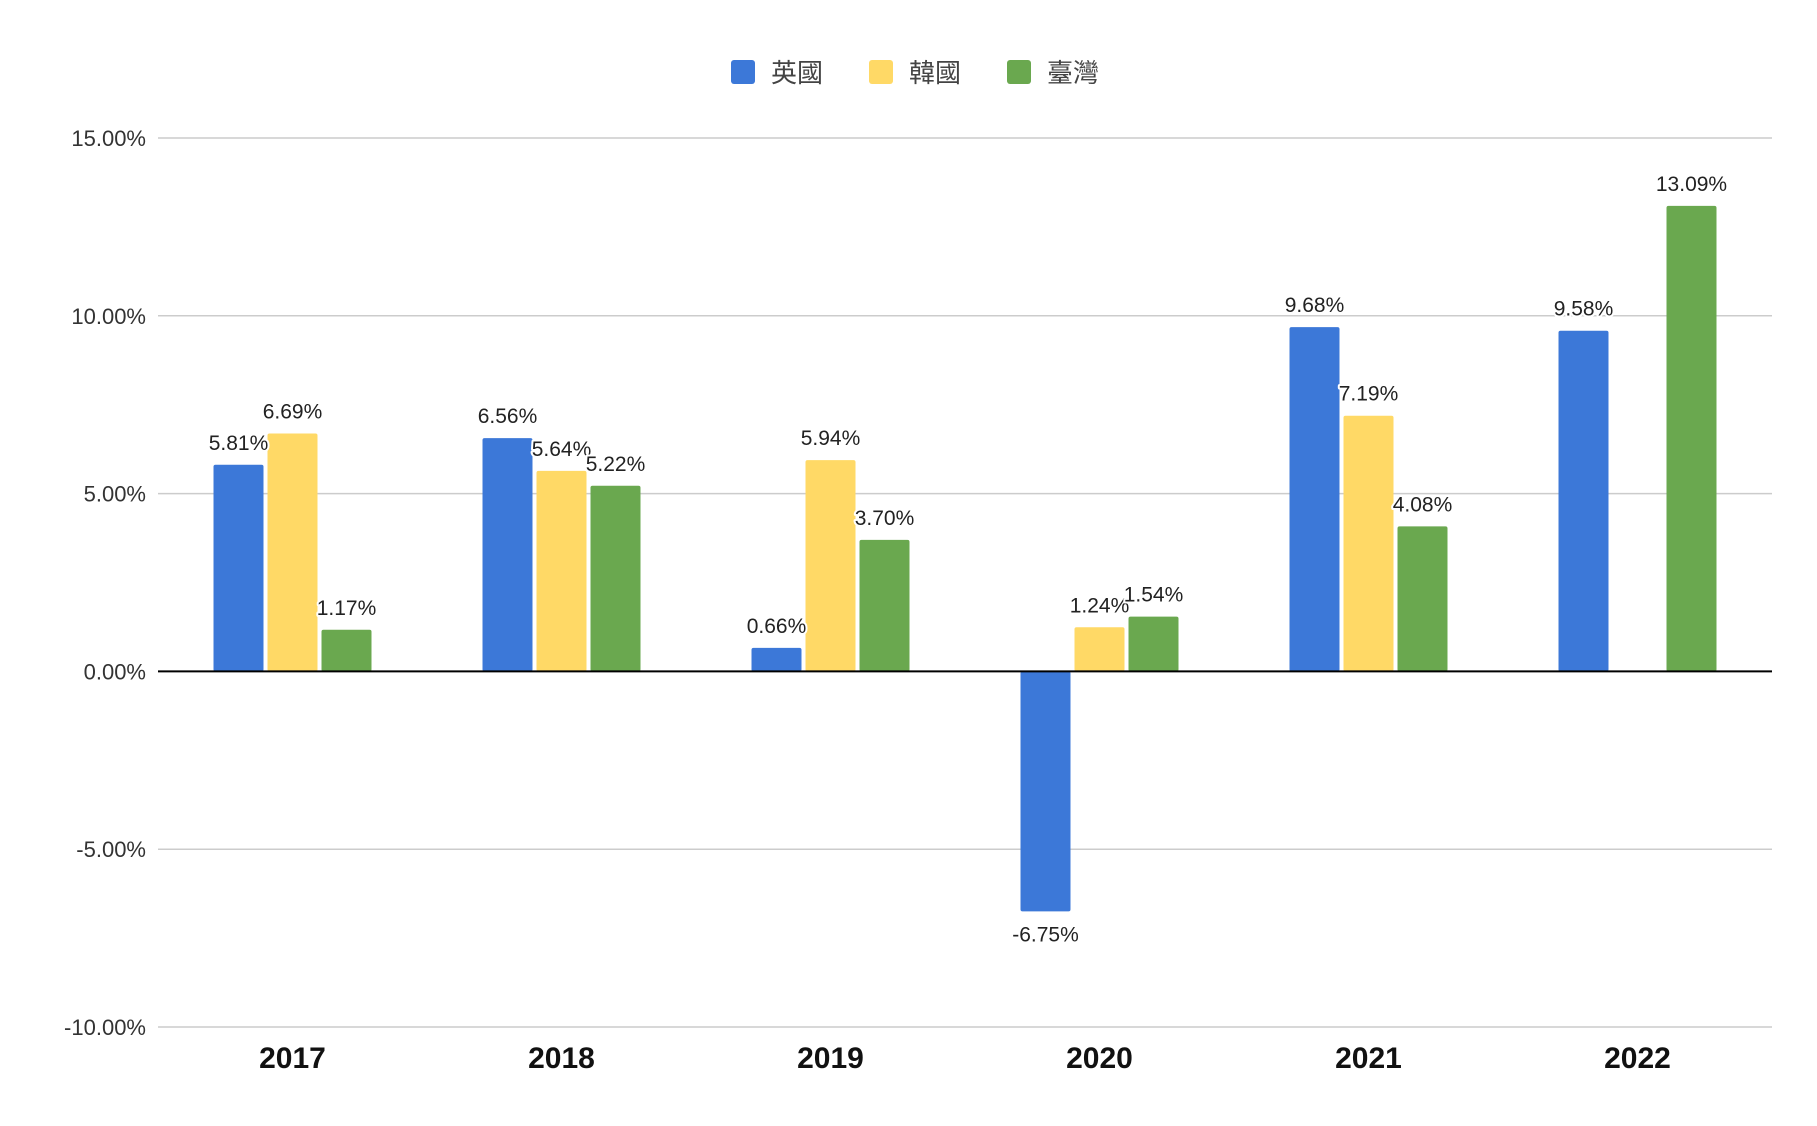  What do you see at coordinates (1099, 1058) in the screenshot?
I see `x-tick-label: 2020` at bounding box center [1099, 1058].